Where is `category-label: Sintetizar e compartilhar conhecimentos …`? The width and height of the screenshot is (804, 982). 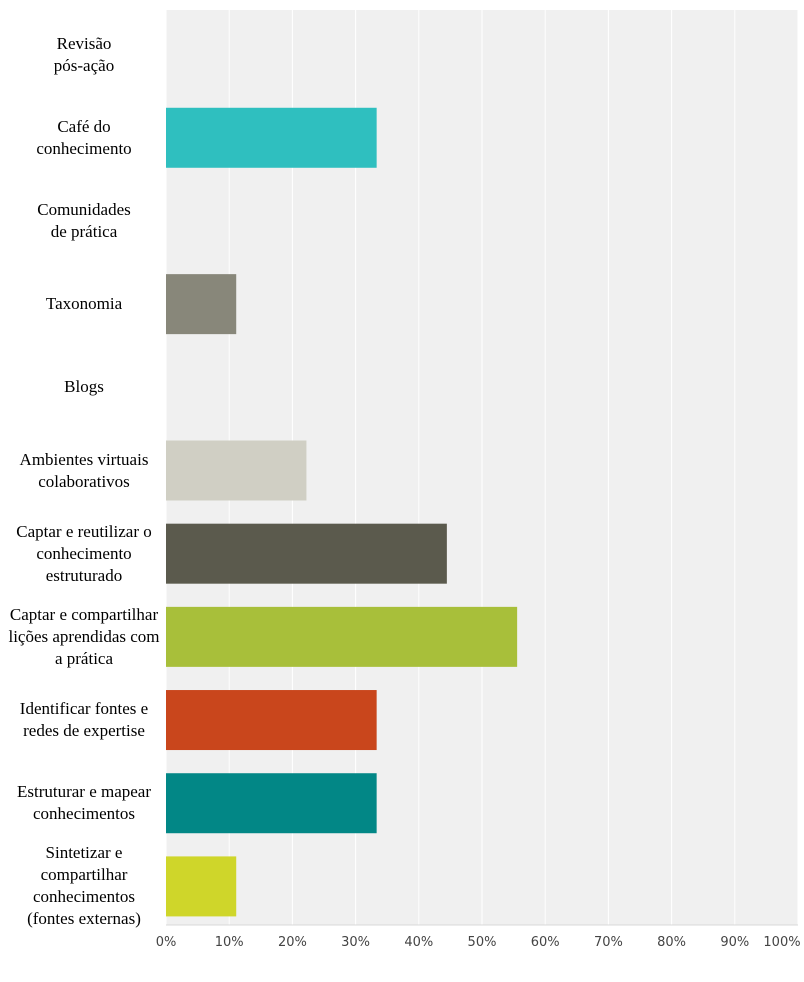 category-label: Sintetizar e compartilhar conhecimentos … is located at coordinates (84, 886).